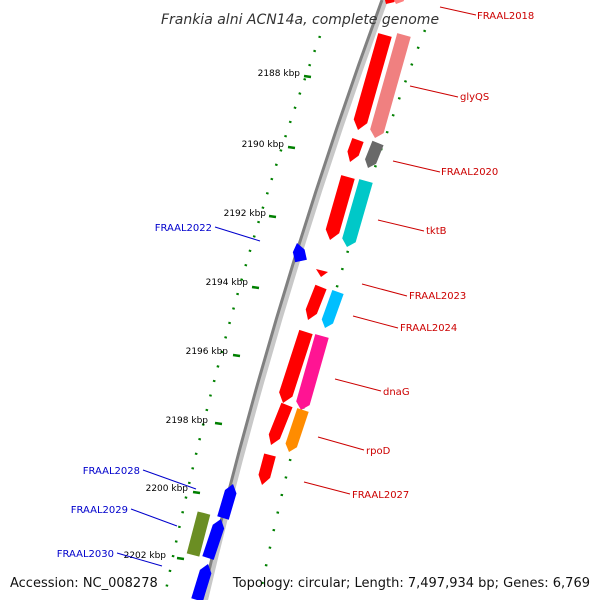 This screenshot has height=600, width=600. What do you see at coordinates (355, 149) in the screenshot?
I see `forward-gene-arrow-fraal2020` at bounding box center [355, 149].